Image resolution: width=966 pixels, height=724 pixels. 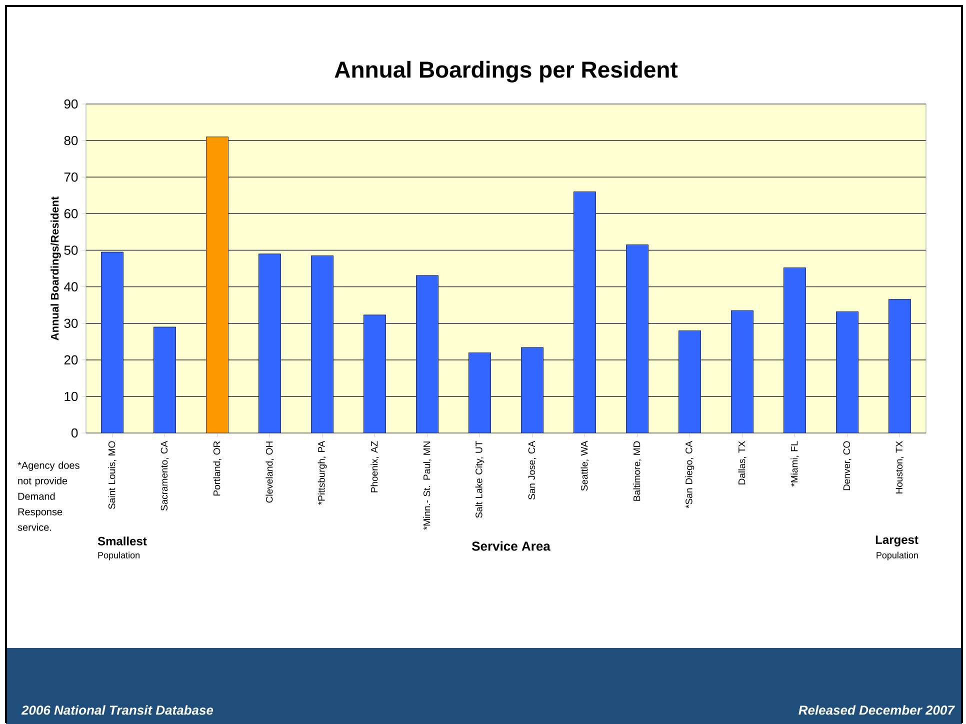 I want to click on x-tick-label: Seattle, WA, so click(x=584, y=465).